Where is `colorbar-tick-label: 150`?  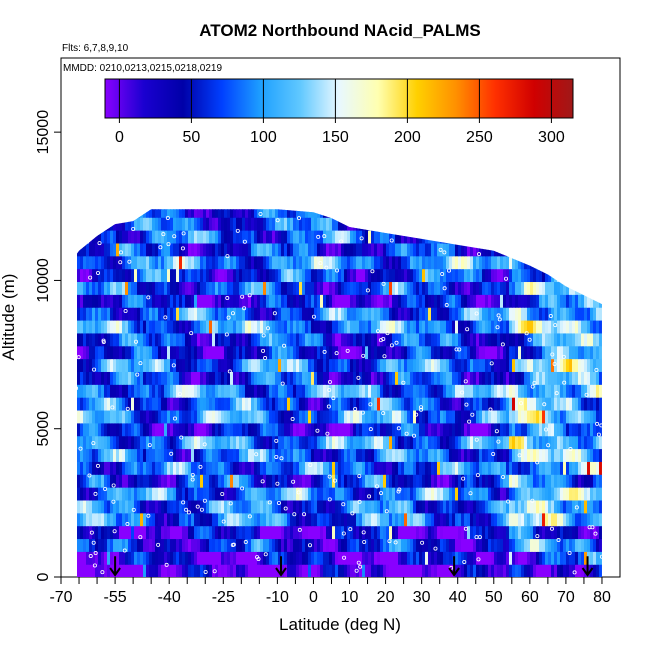 colorbar-tick-label: 150 is located at coordinates (335, 137).